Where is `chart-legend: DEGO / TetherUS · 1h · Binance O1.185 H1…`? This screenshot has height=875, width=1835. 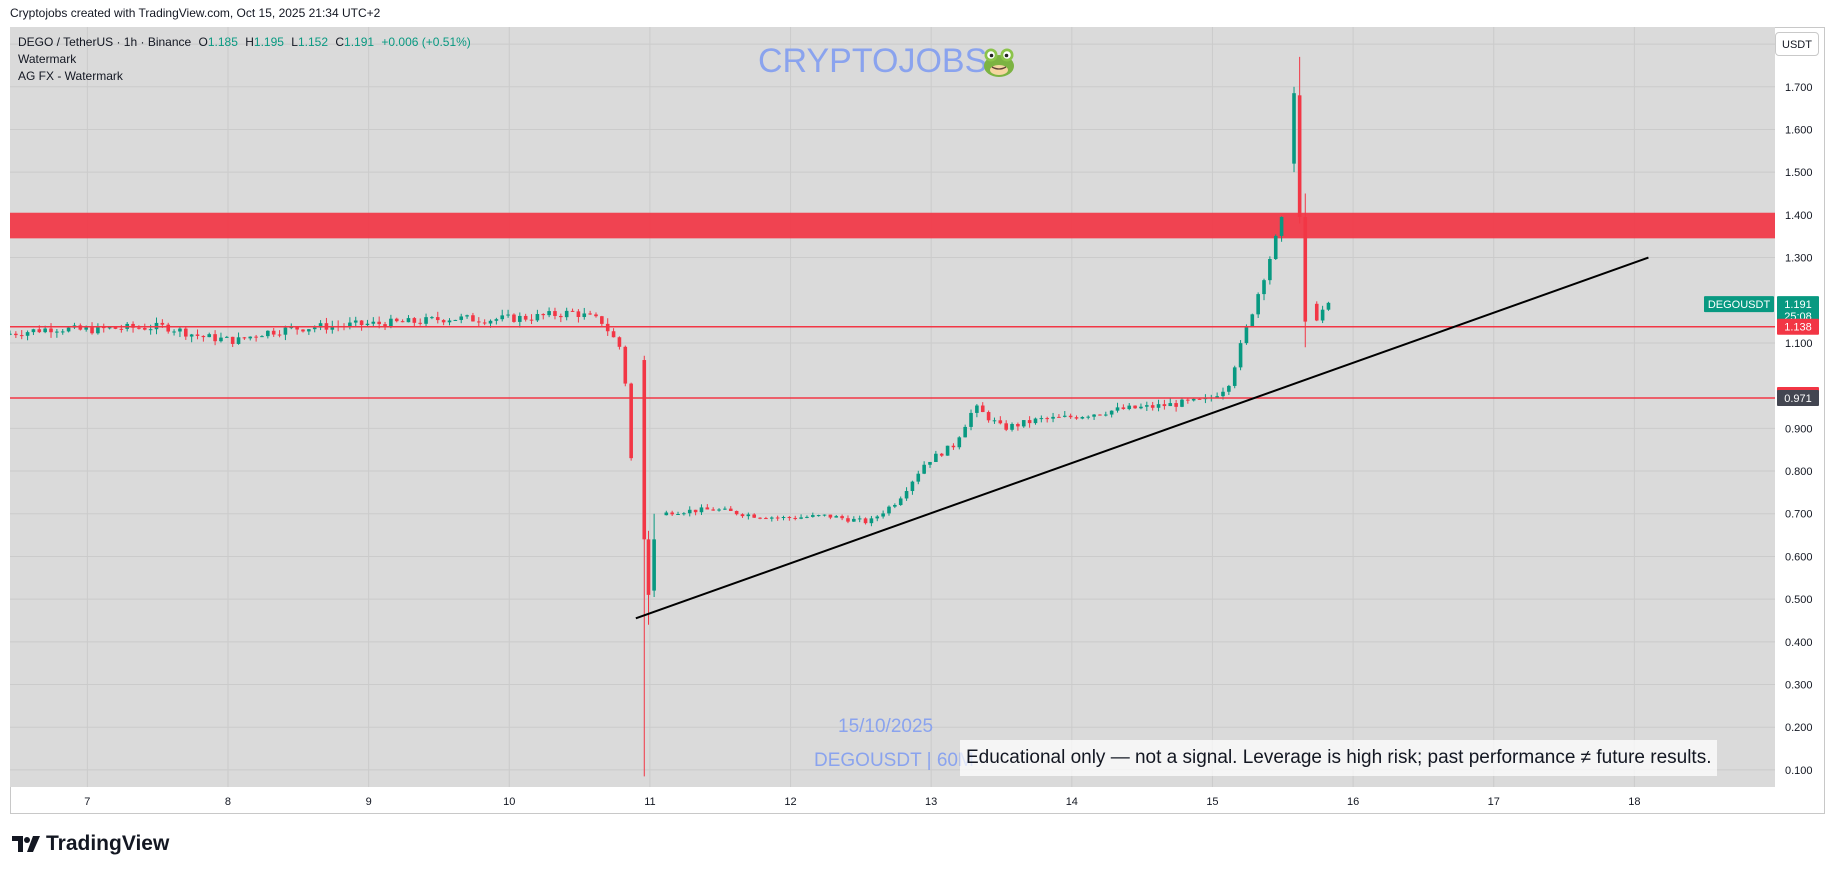
chart-legend: DEGO / TetherUS · 1h · Binance O1.185 H1… is located at coordinates (244, 59).